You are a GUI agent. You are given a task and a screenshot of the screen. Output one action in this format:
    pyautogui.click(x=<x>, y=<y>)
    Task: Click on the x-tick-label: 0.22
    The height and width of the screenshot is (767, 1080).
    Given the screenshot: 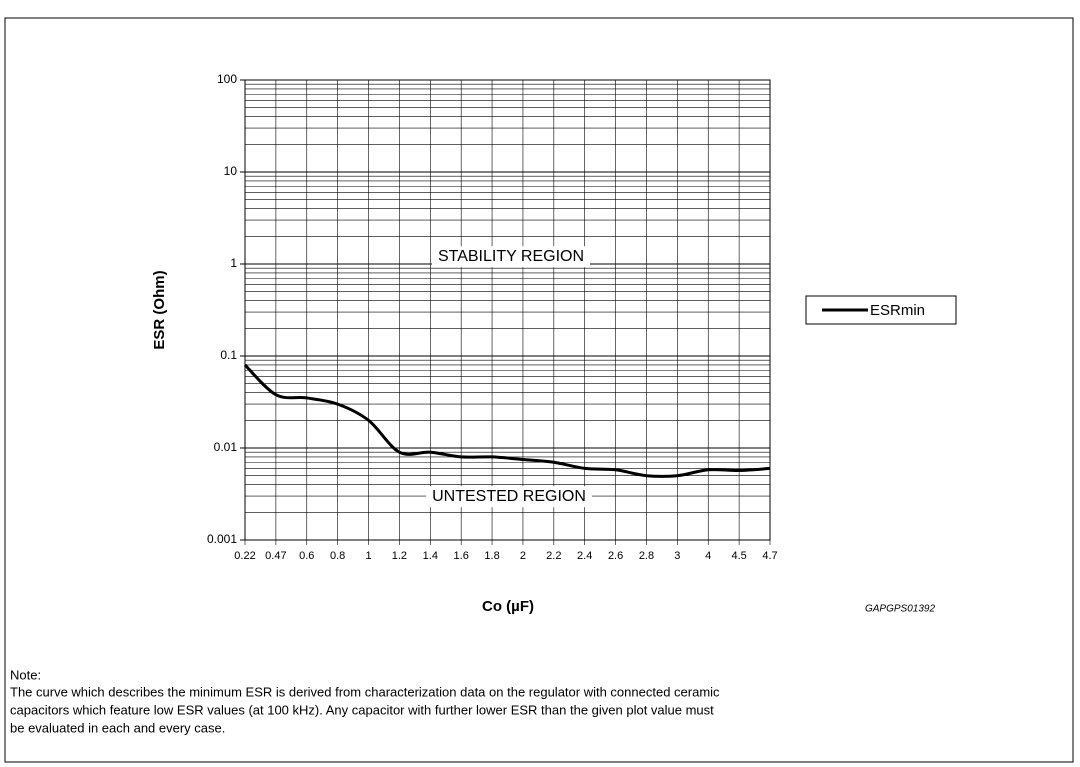 What is the action you would take?
    pyautogui.click(x=244, y=556)
    